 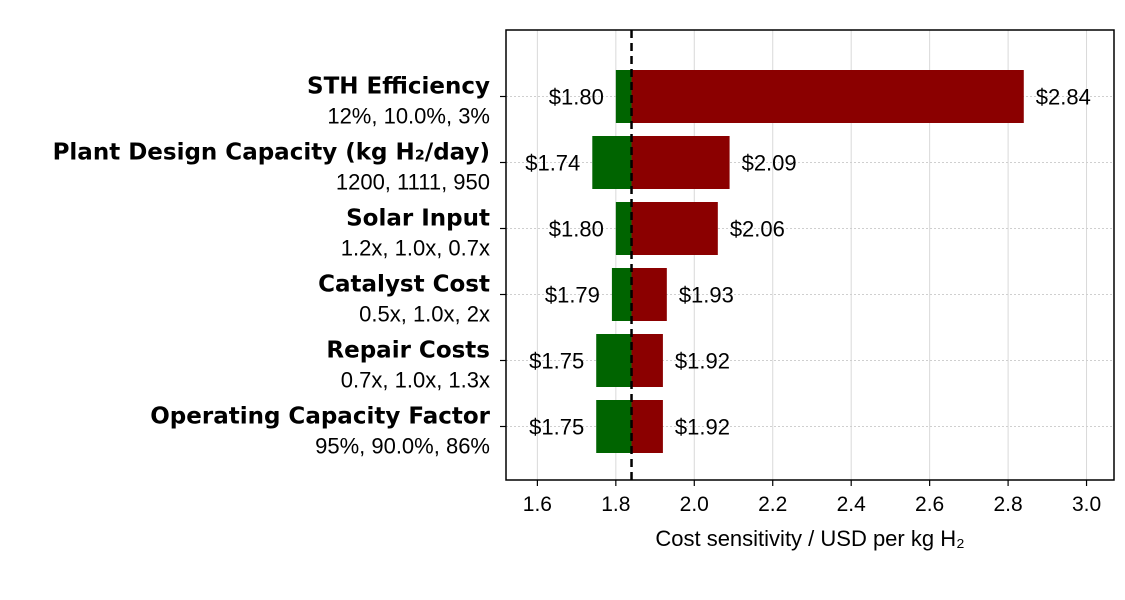 I want to click on x-tick-label: 2.6, so click(x=929, y=504).